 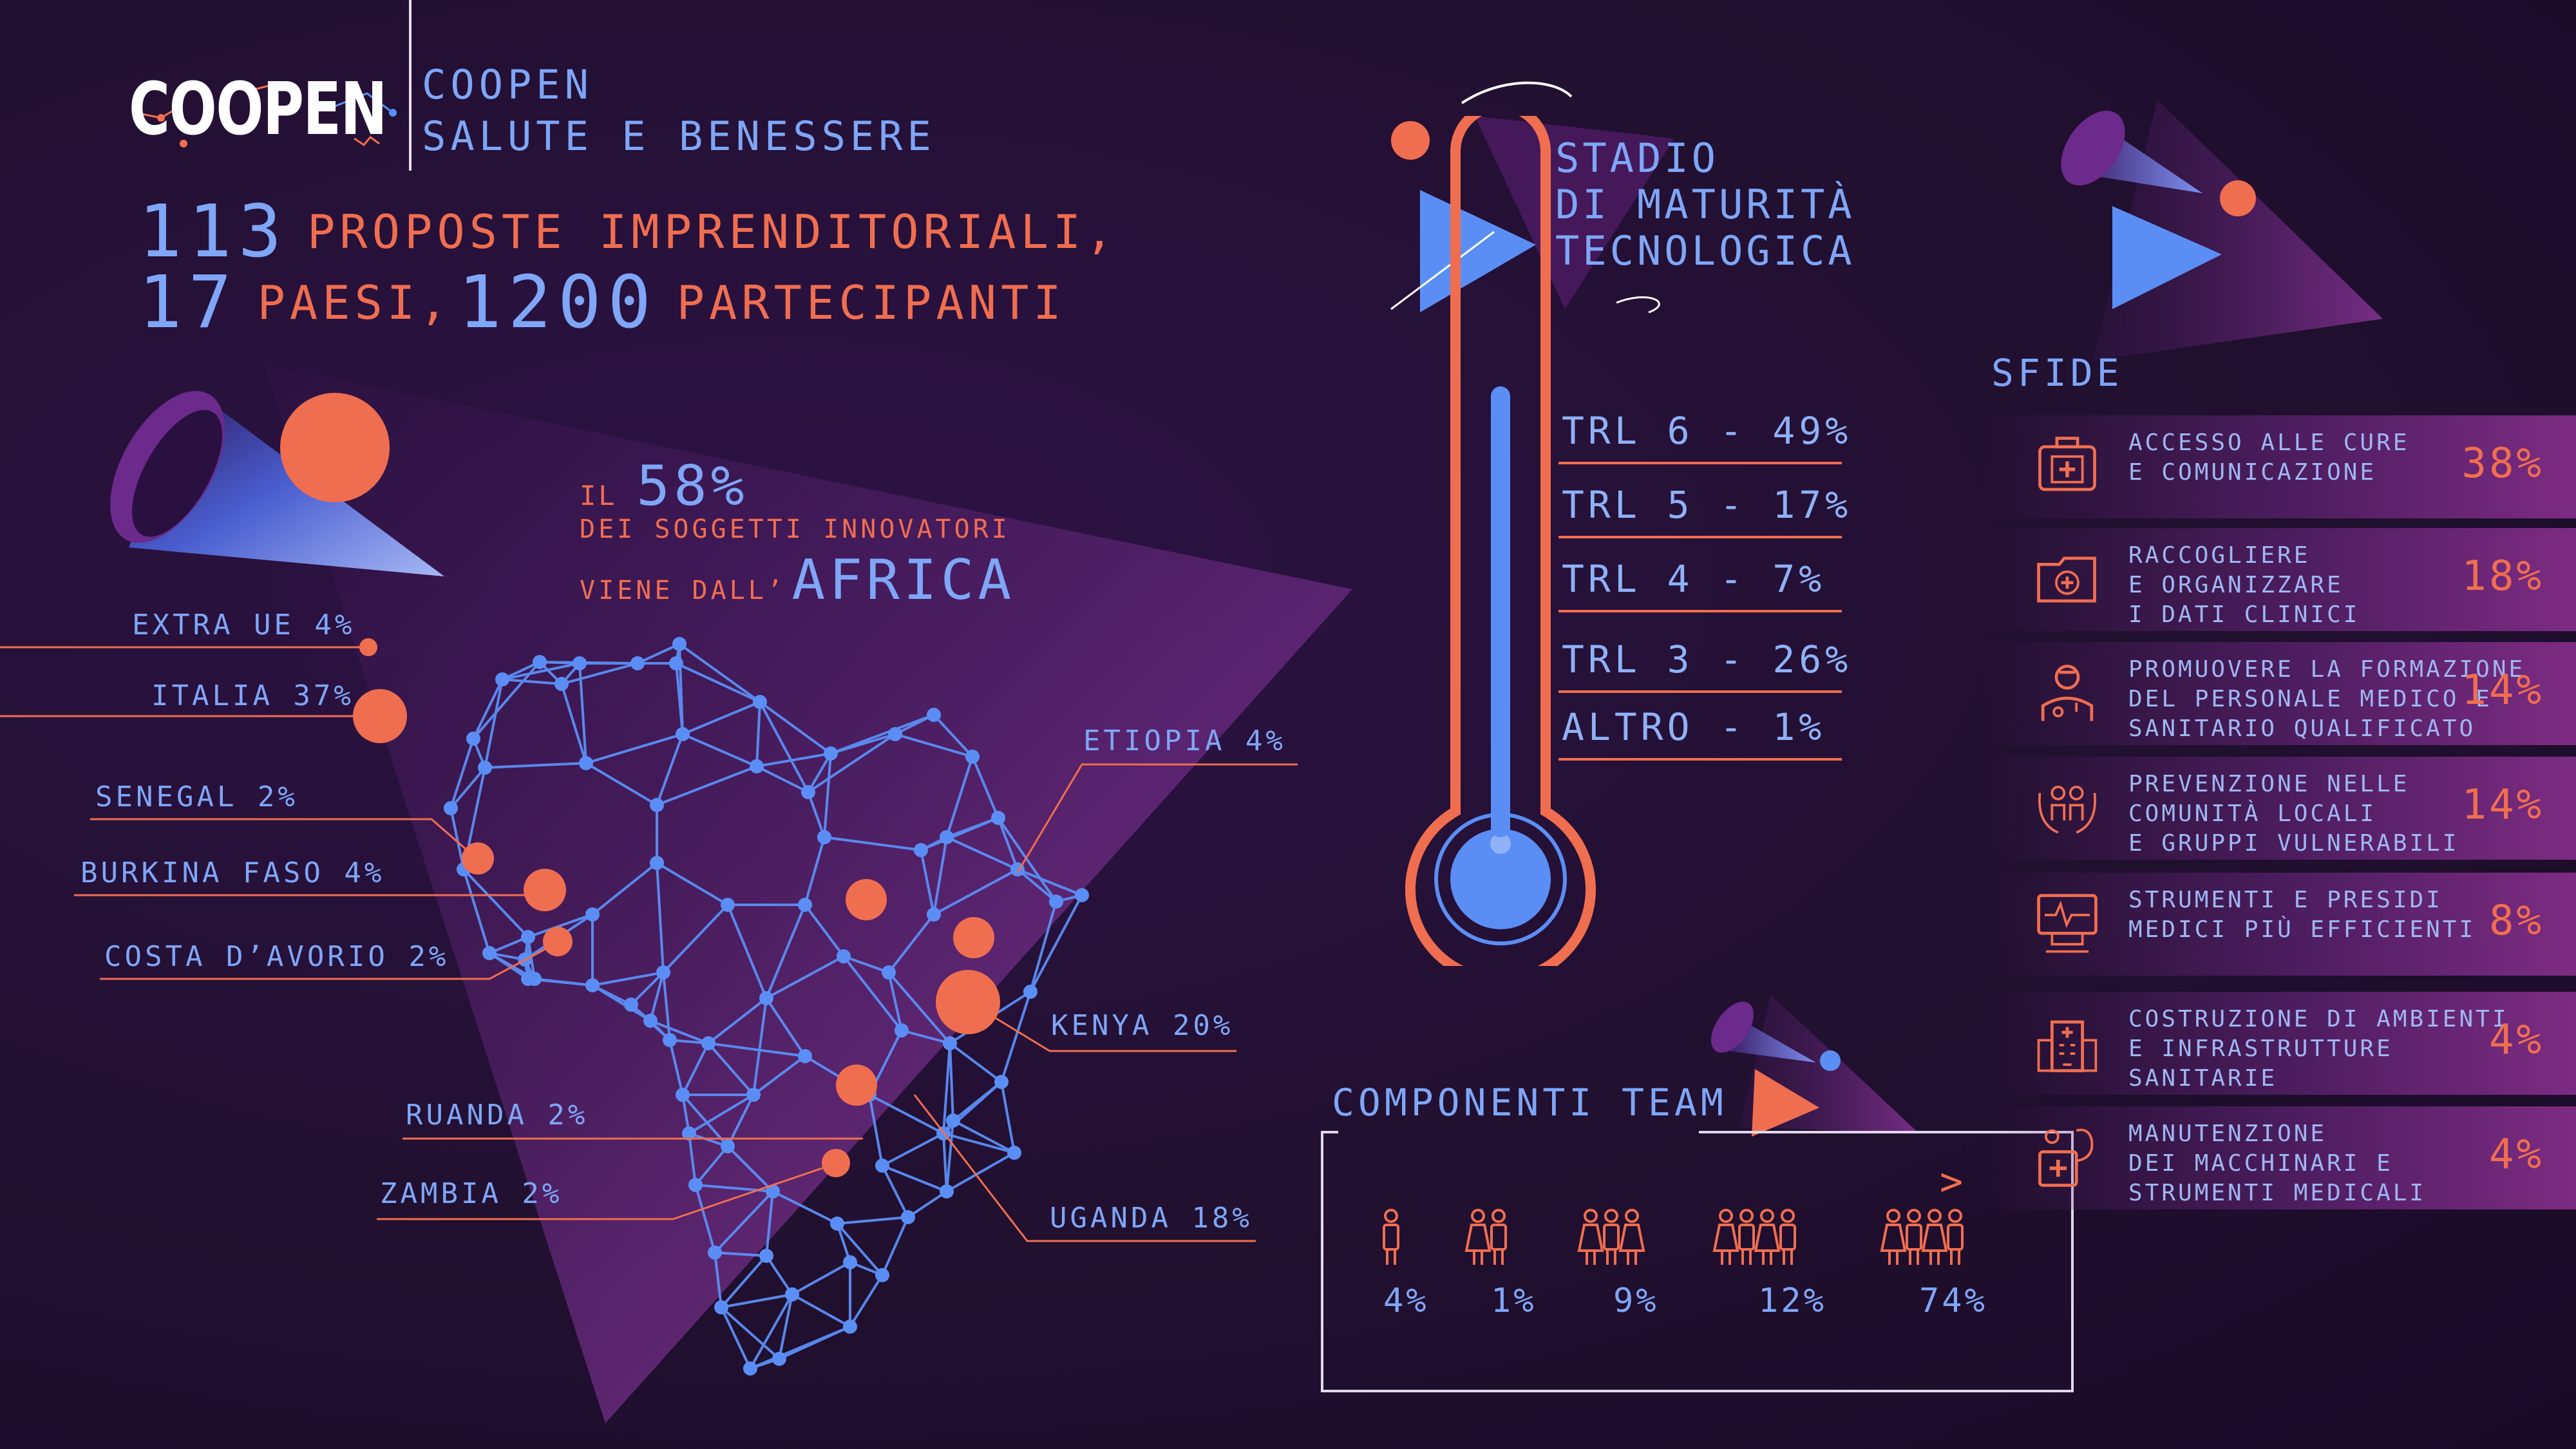 I want to click on africa-line2: DEI SOGGETTI INNOVATORI, so click(x=795, y=529).